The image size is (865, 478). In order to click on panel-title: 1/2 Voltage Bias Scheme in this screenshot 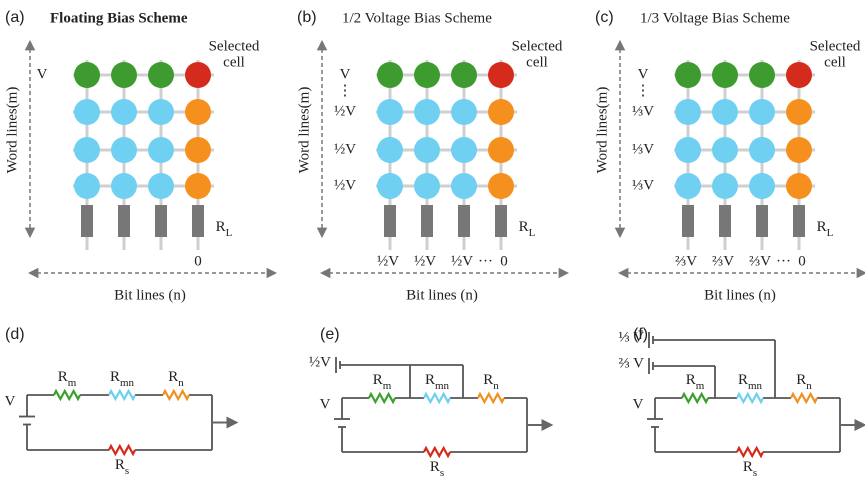, I will do `click(417, 18)`.